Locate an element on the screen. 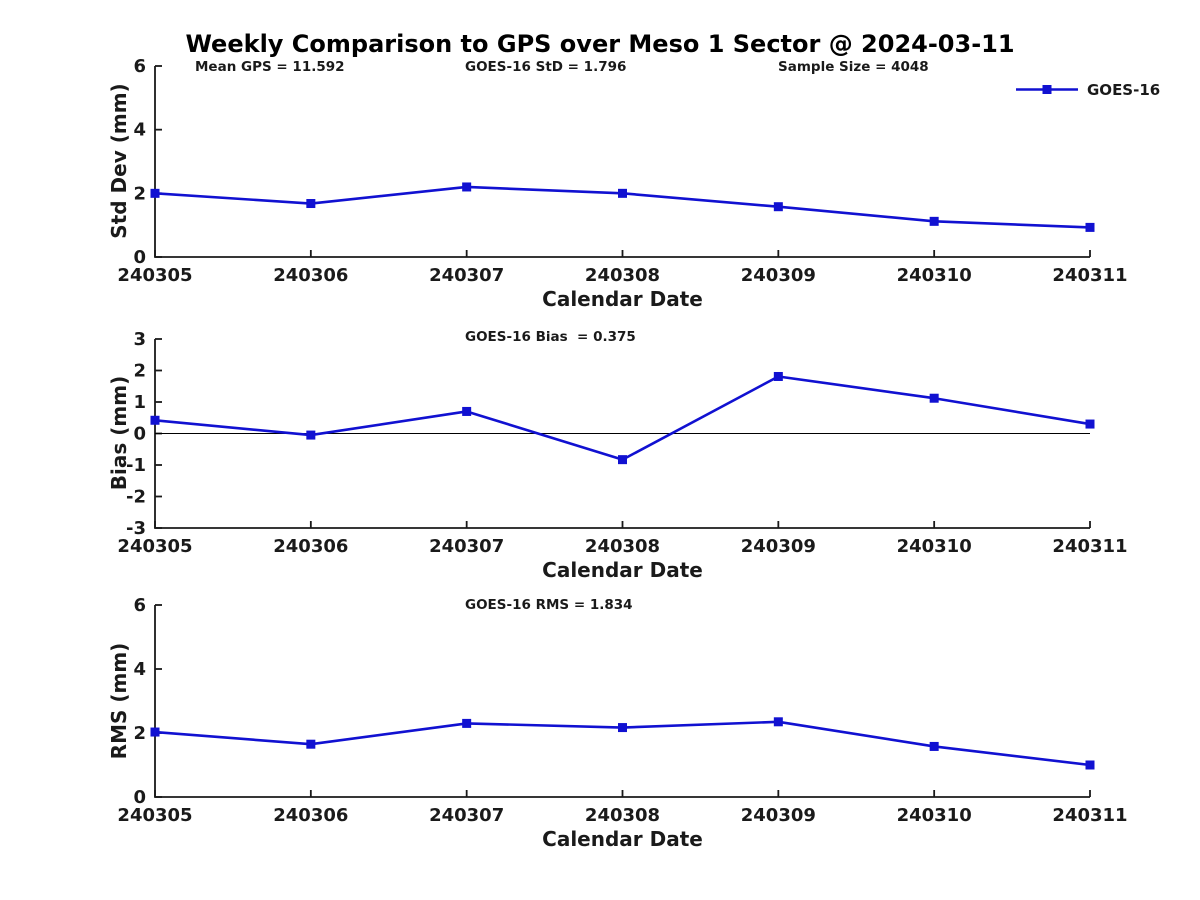 This screenshot has width=1200, height=900. stat-goes16-std: GOES-16 StD = 1.796 is located at coordinates (546, 67).